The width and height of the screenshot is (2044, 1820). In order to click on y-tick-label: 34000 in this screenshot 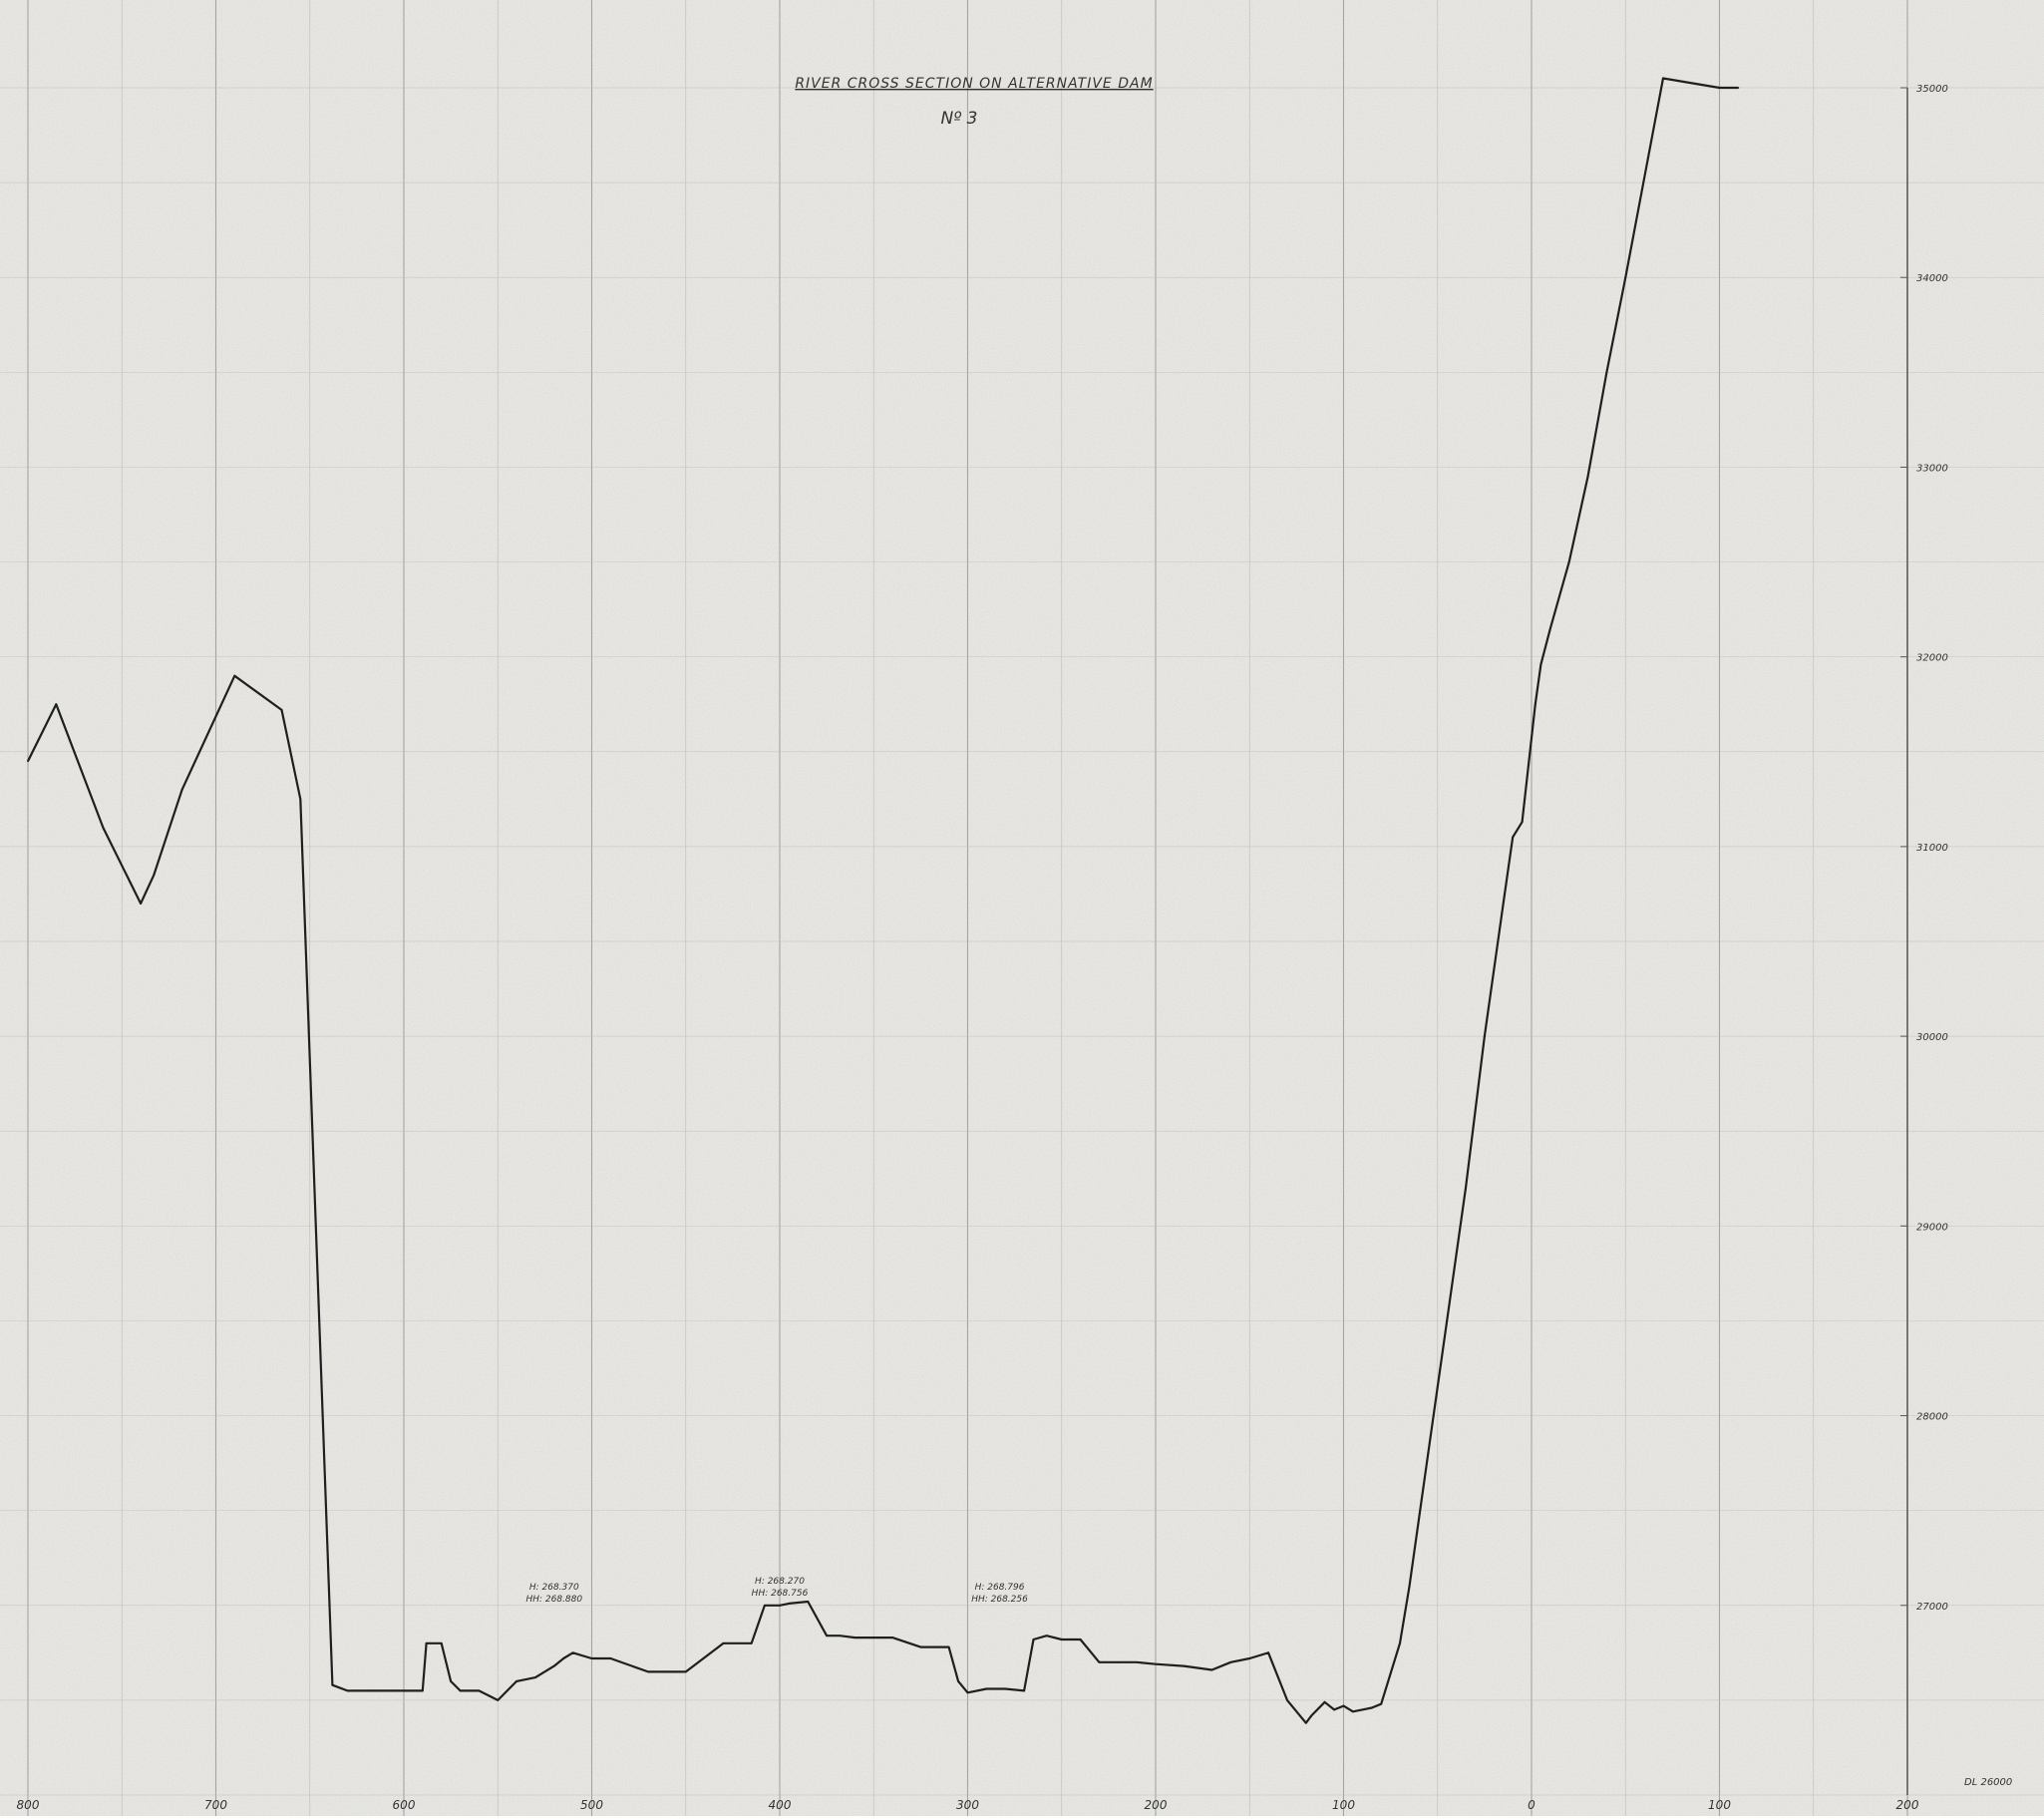, I will do `click(1932, 278)`.